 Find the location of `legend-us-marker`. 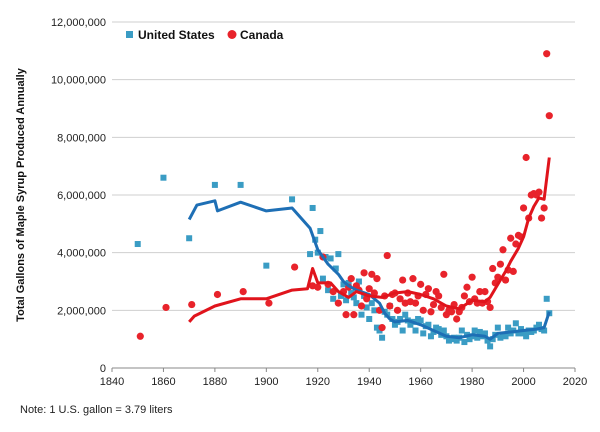

legend-us-marker is located at coordinates (129, 34).